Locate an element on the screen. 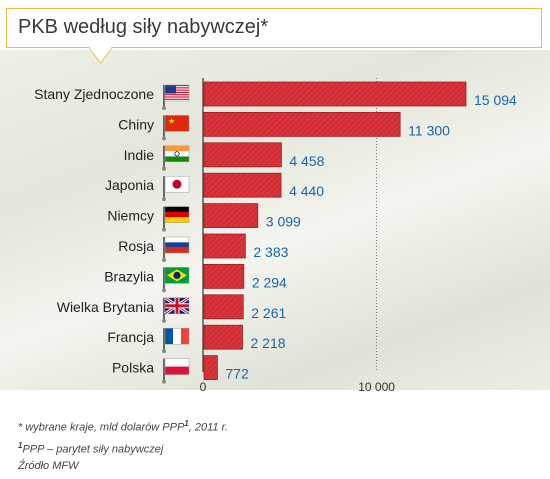 The image size is (550, 479). category-label: Wielka Brytania is located at coordinates (105, 307).